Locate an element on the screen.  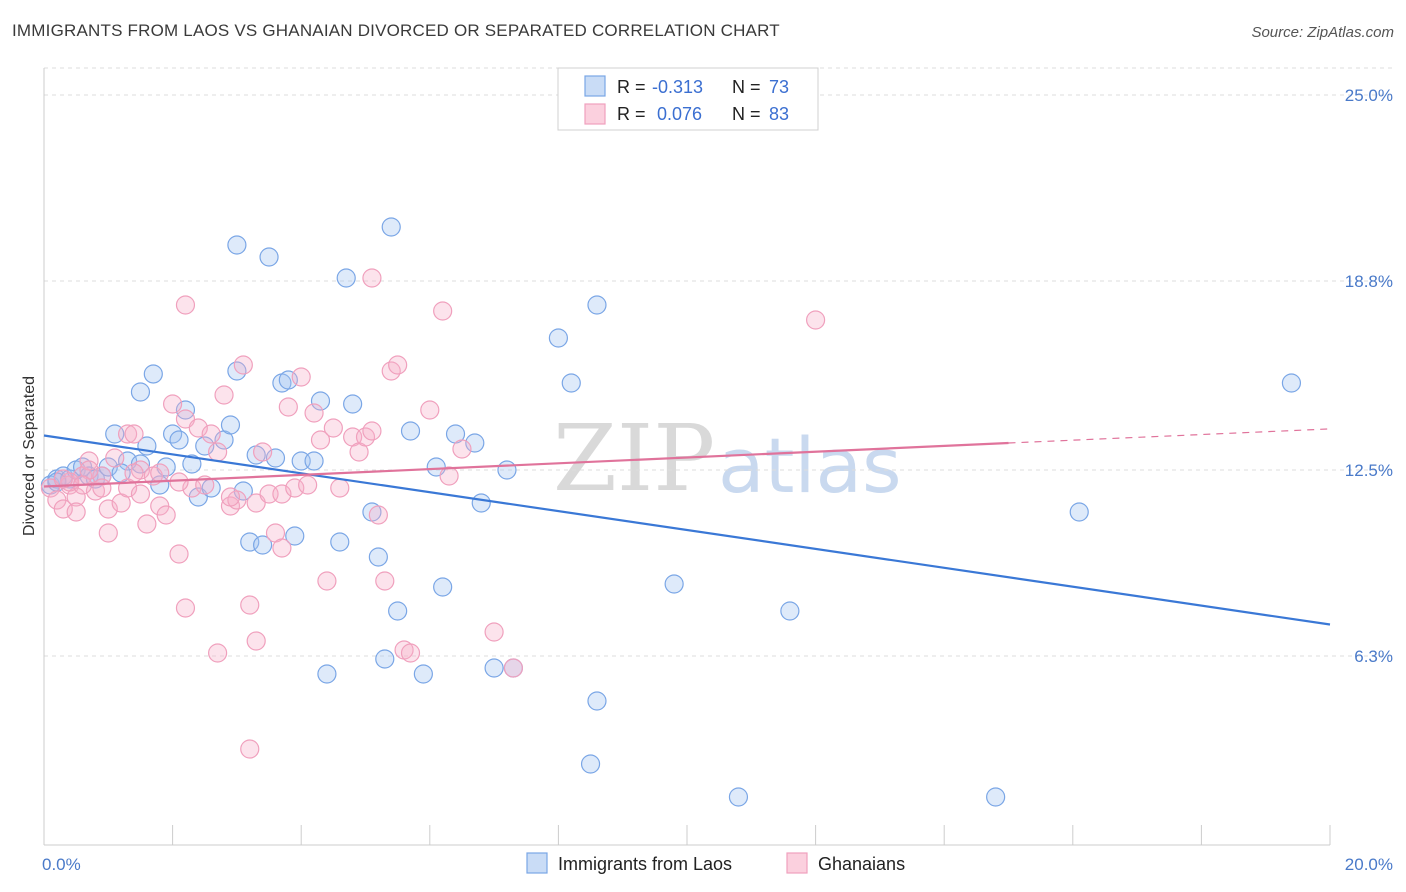
legend-r-value-1: -0.313 is located at coordinates (677, 87).